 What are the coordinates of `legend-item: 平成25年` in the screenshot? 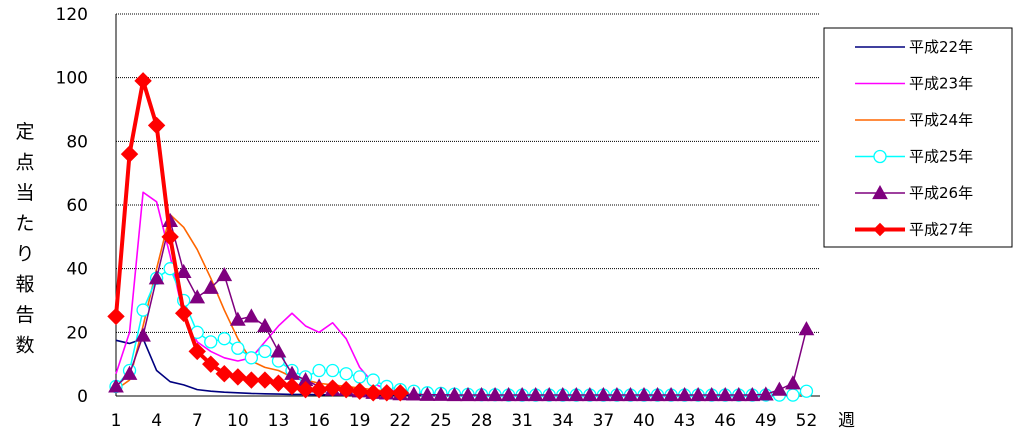 It's located at (914, 157).